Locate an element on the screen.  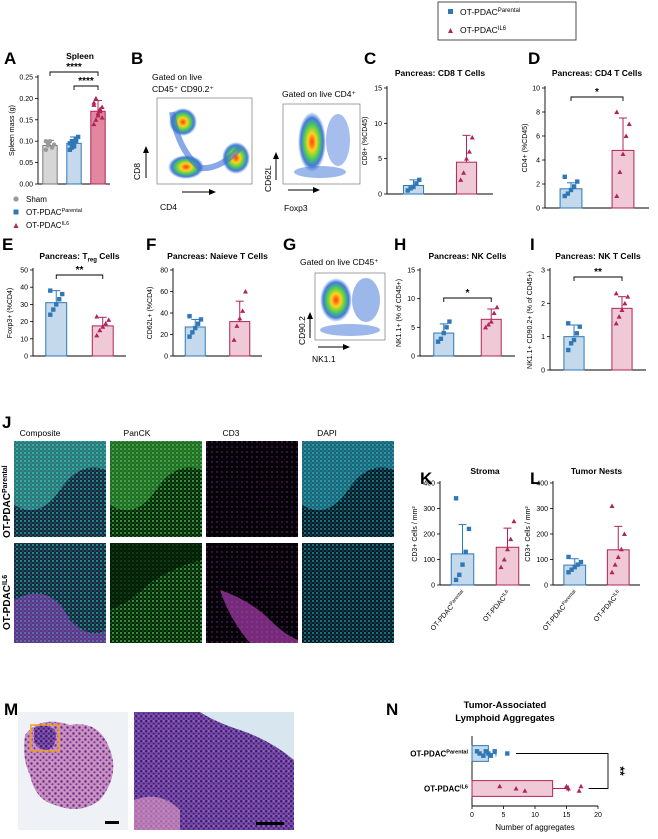
flow-b1-x-label: CD4 is located at coordinates (168, 207).